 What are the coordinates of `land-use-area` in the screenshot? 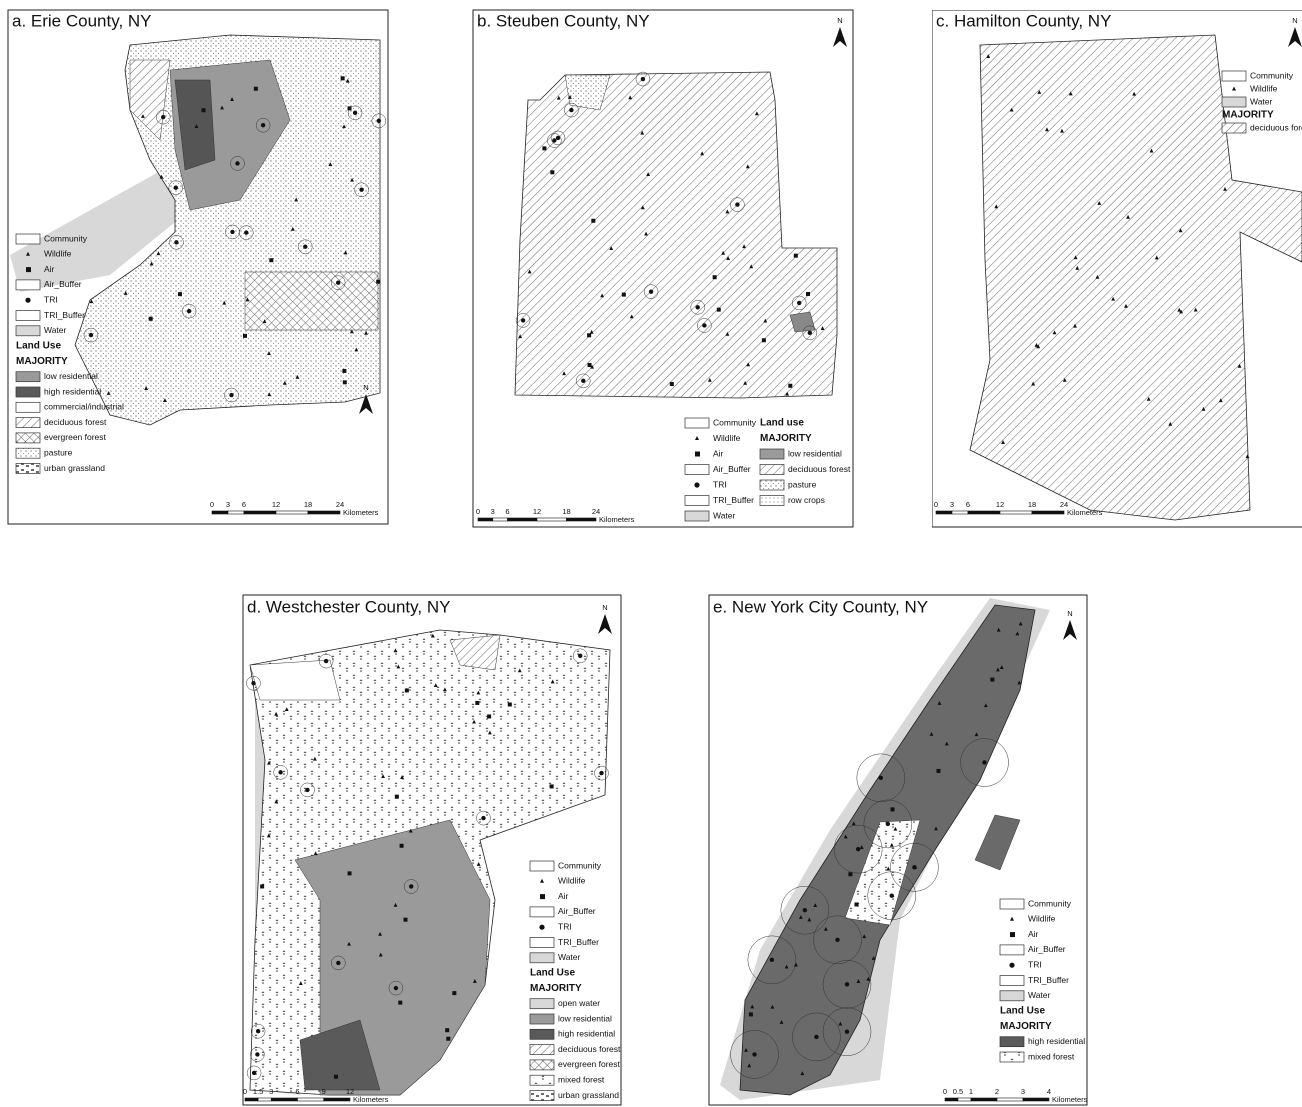 It's located at (311, 301).